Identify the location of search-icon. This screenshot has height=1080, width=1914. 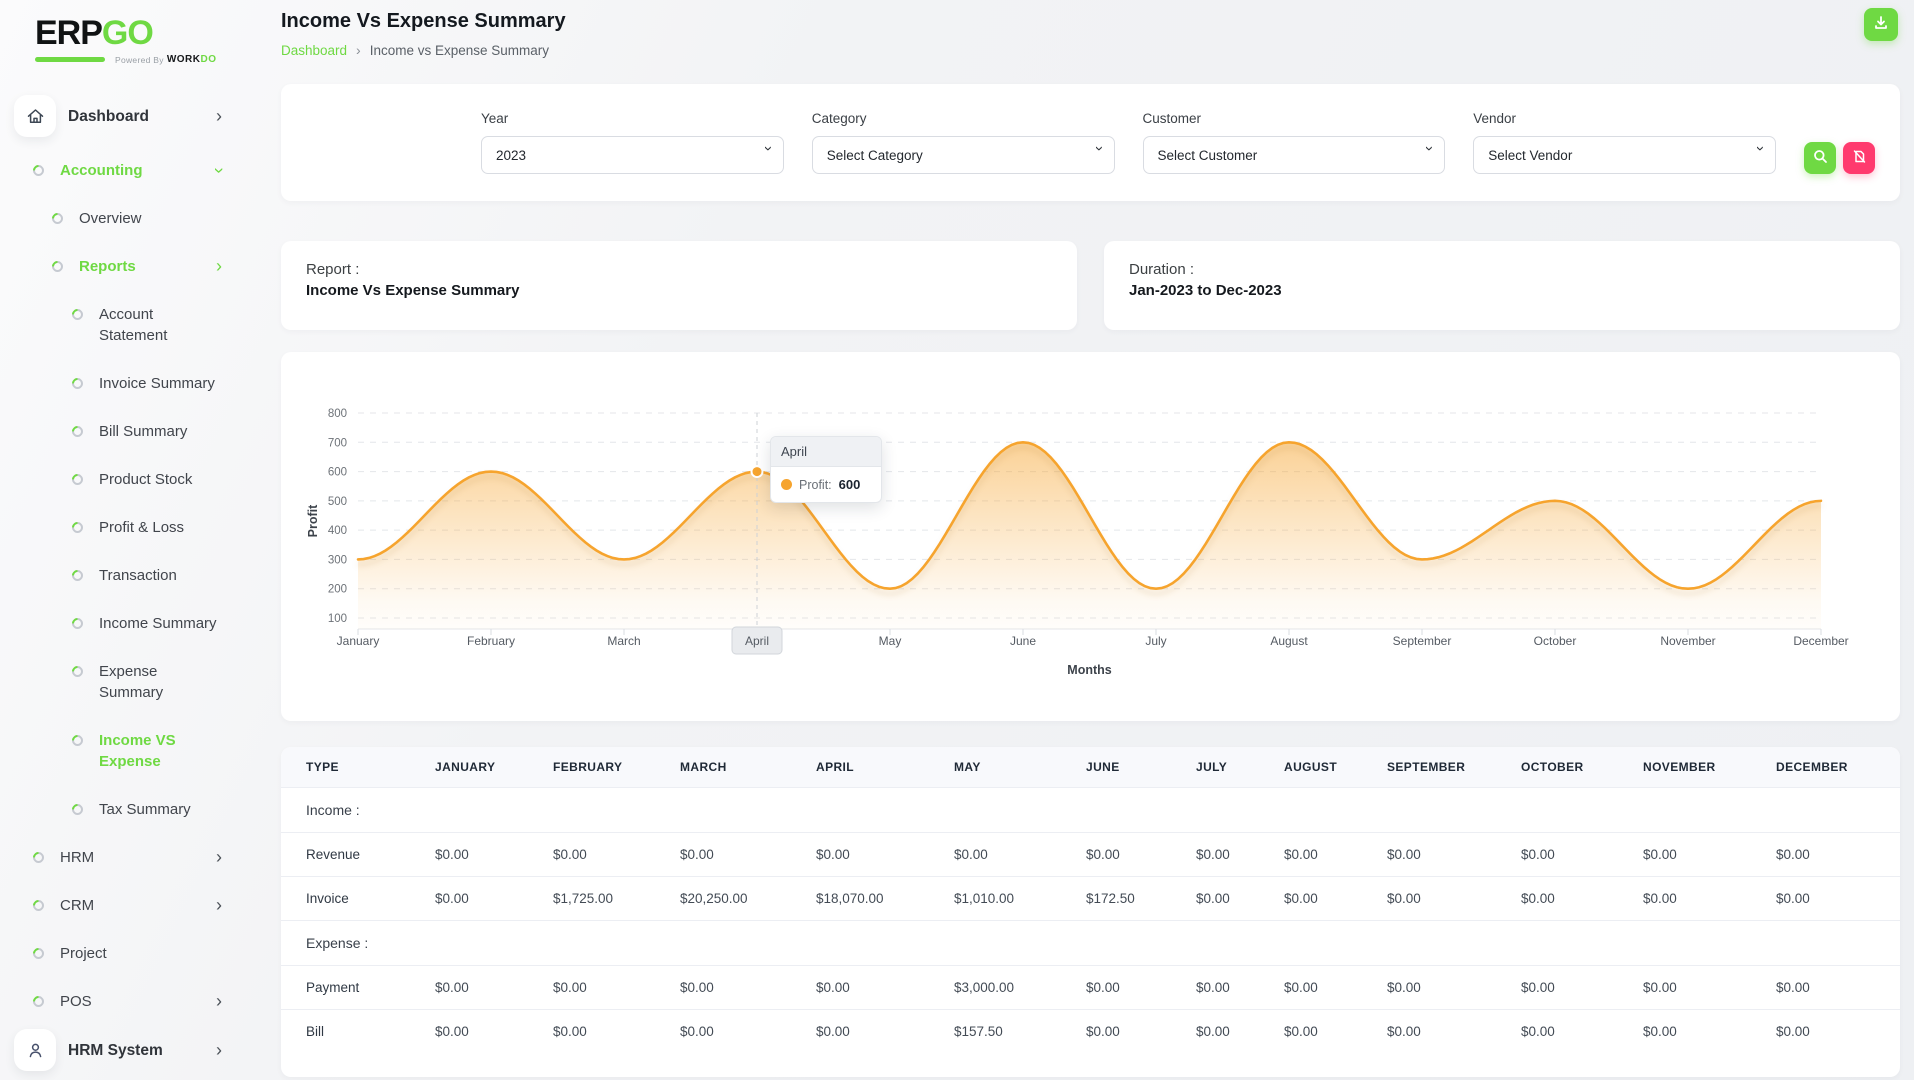
(1820, 158).